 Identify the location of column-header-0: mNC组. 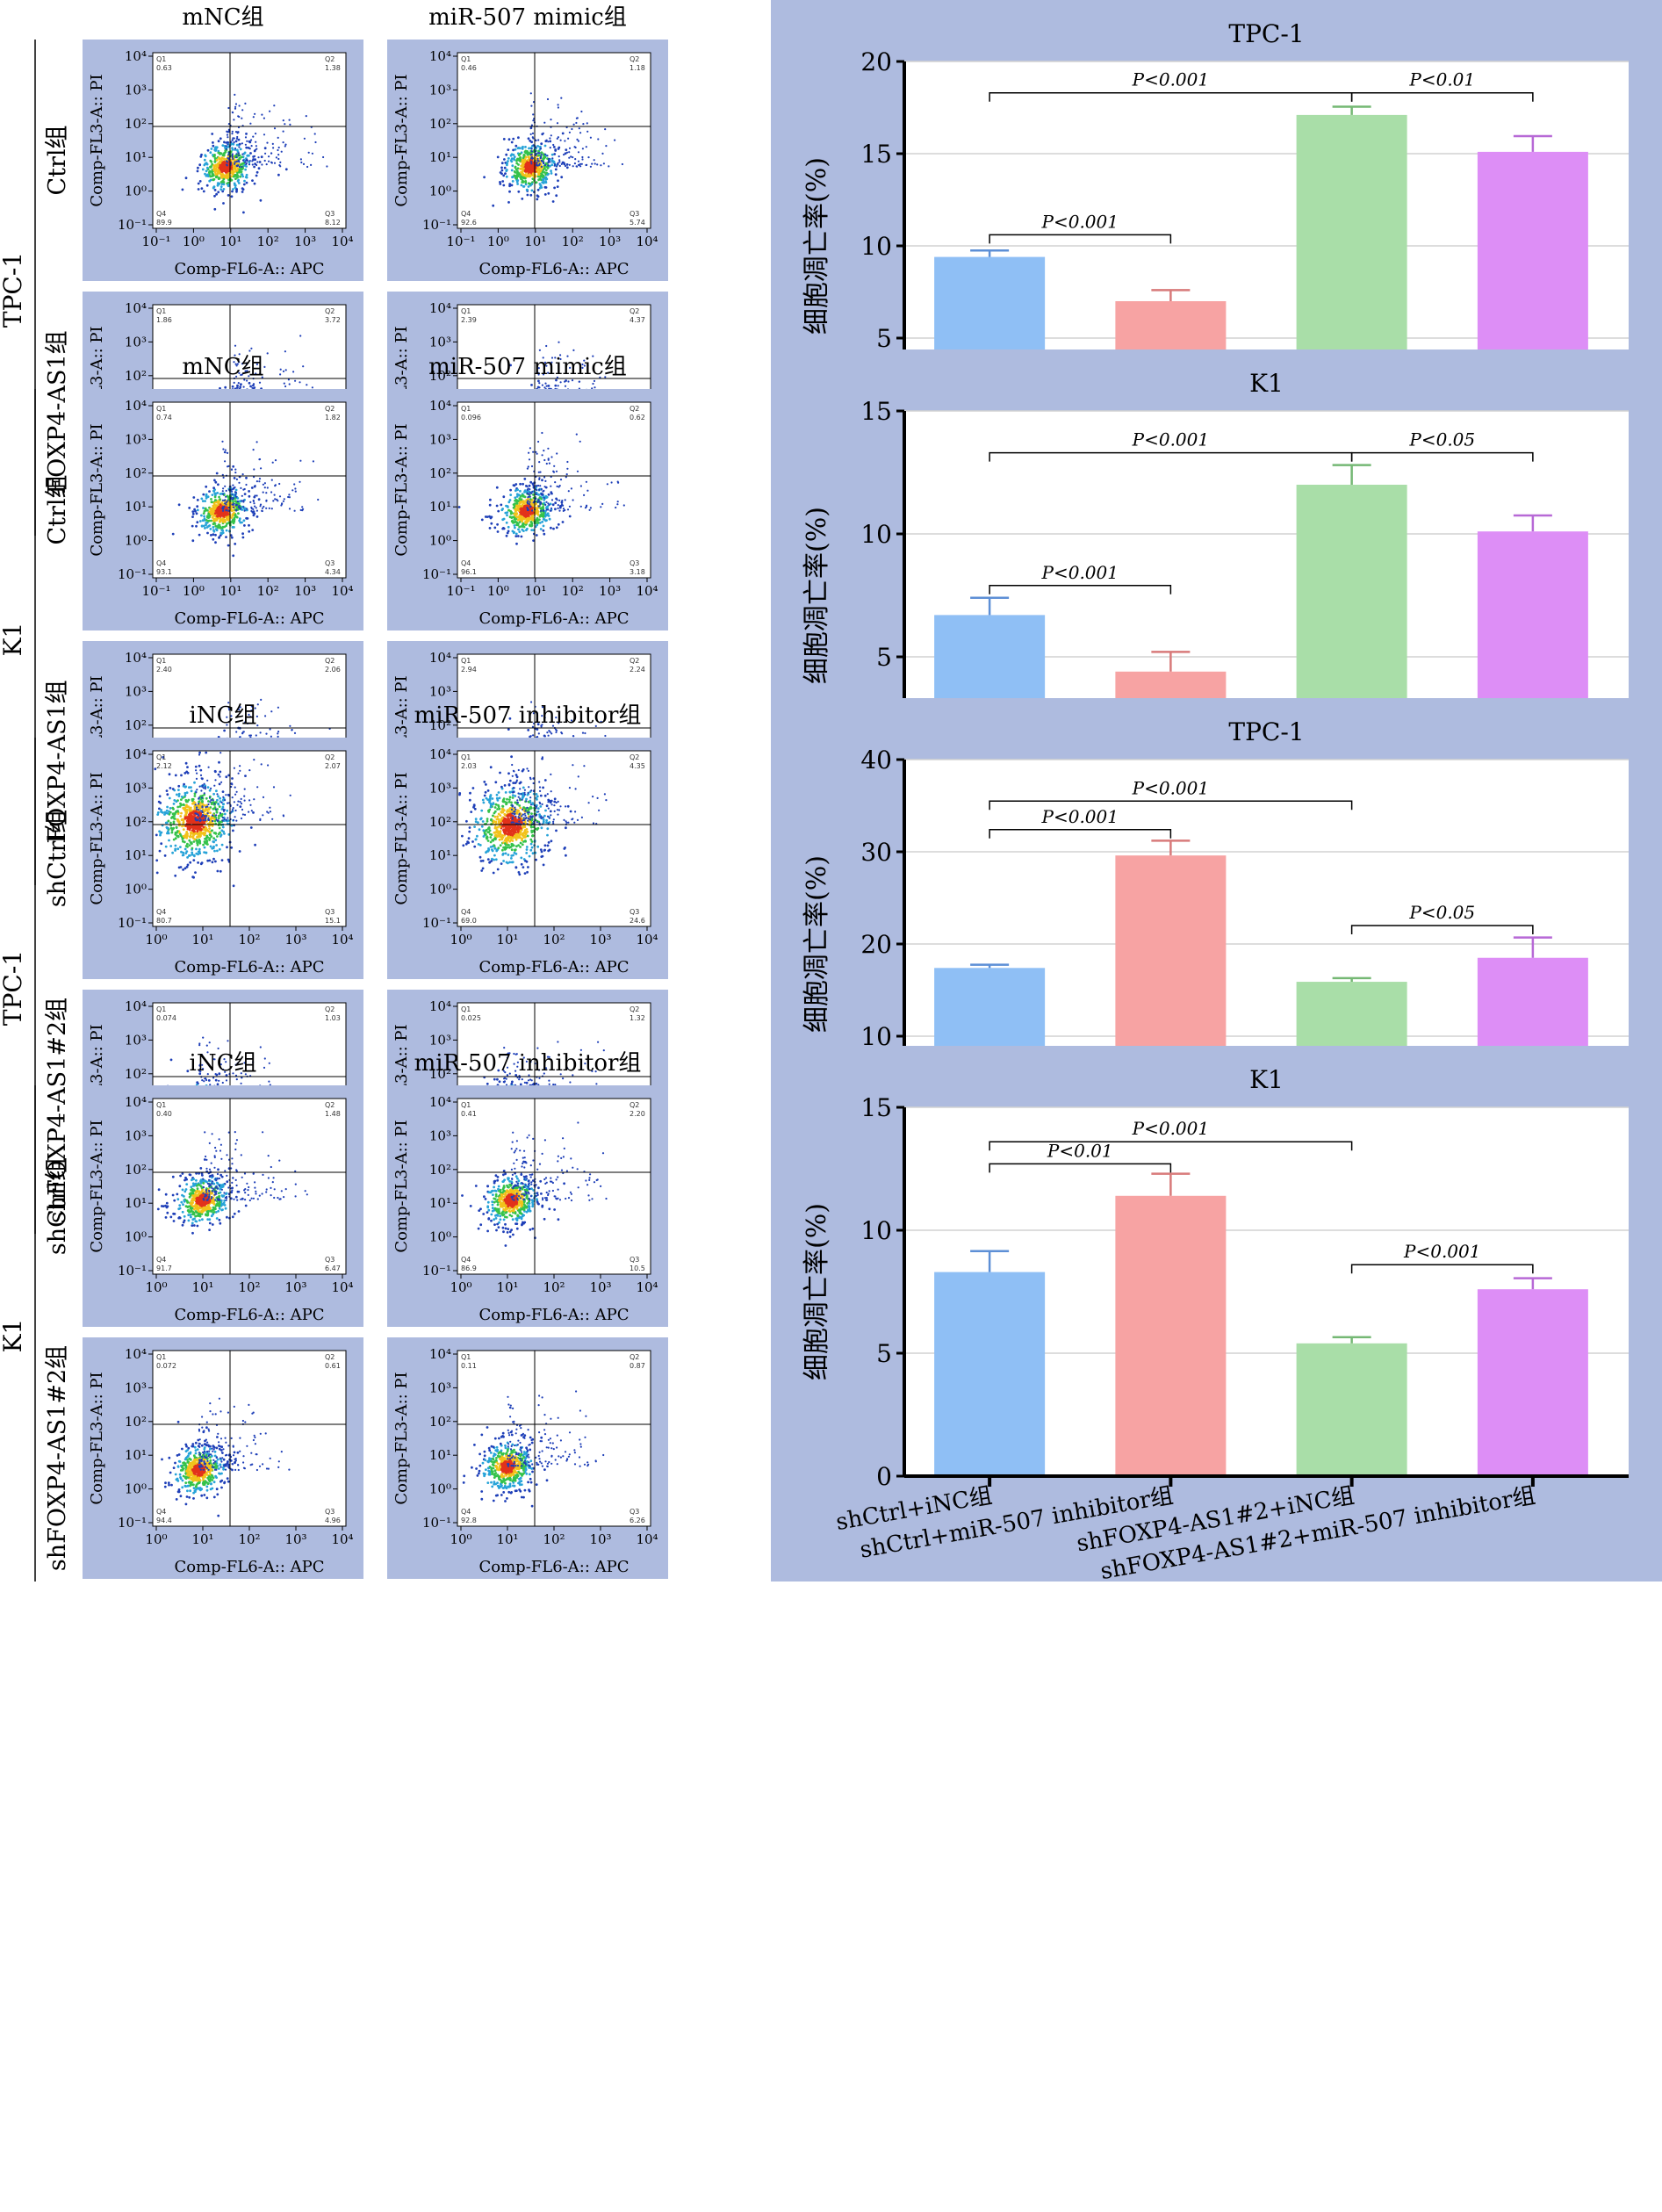
(222, 367).